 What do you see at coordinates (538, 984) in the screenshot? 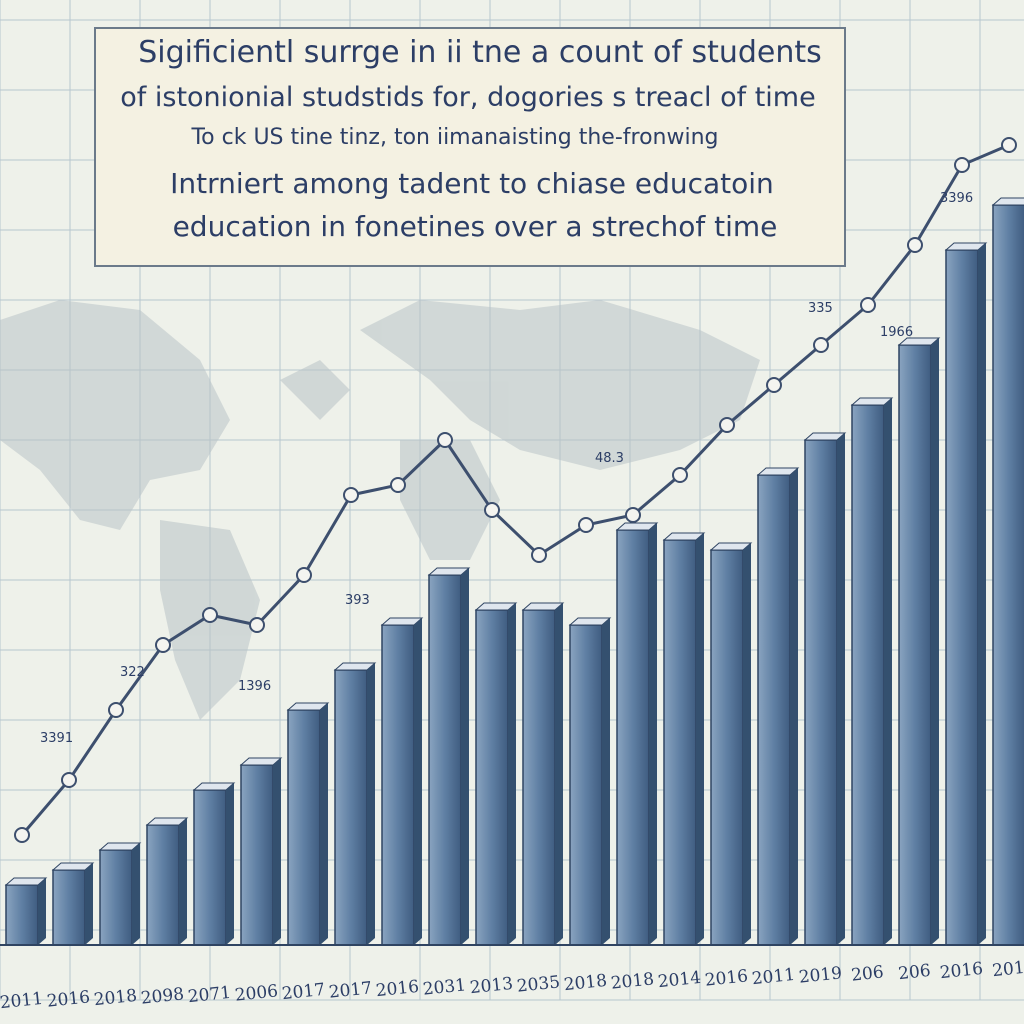
I see `x-tick-label: 2035` at bounding box center [538, 984].